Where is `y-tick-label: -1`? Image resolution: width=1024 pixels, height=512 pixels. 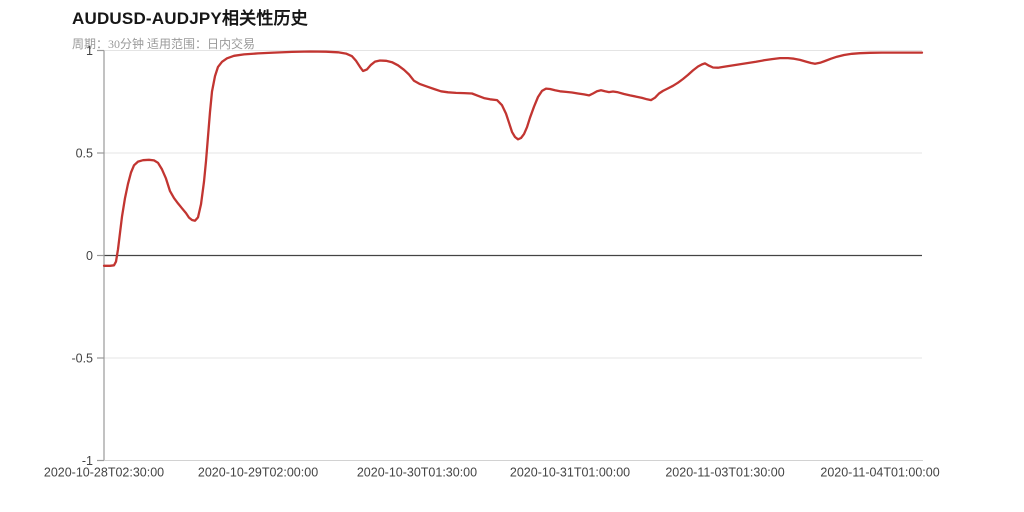 y-tick-label: -1 is located at coordinates (87, 461).